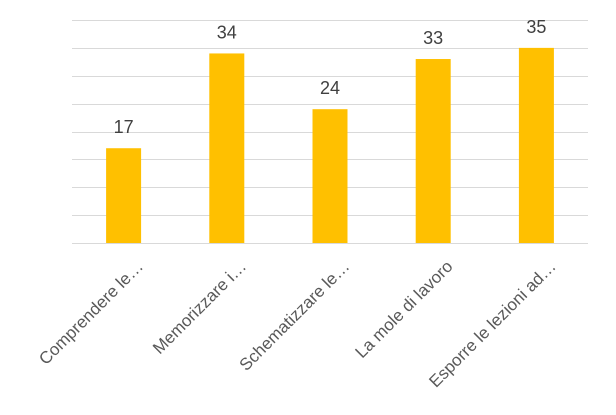 This screenshot has width=616, height=415. I want to click on data-label-2: 34, so click(227, 32).